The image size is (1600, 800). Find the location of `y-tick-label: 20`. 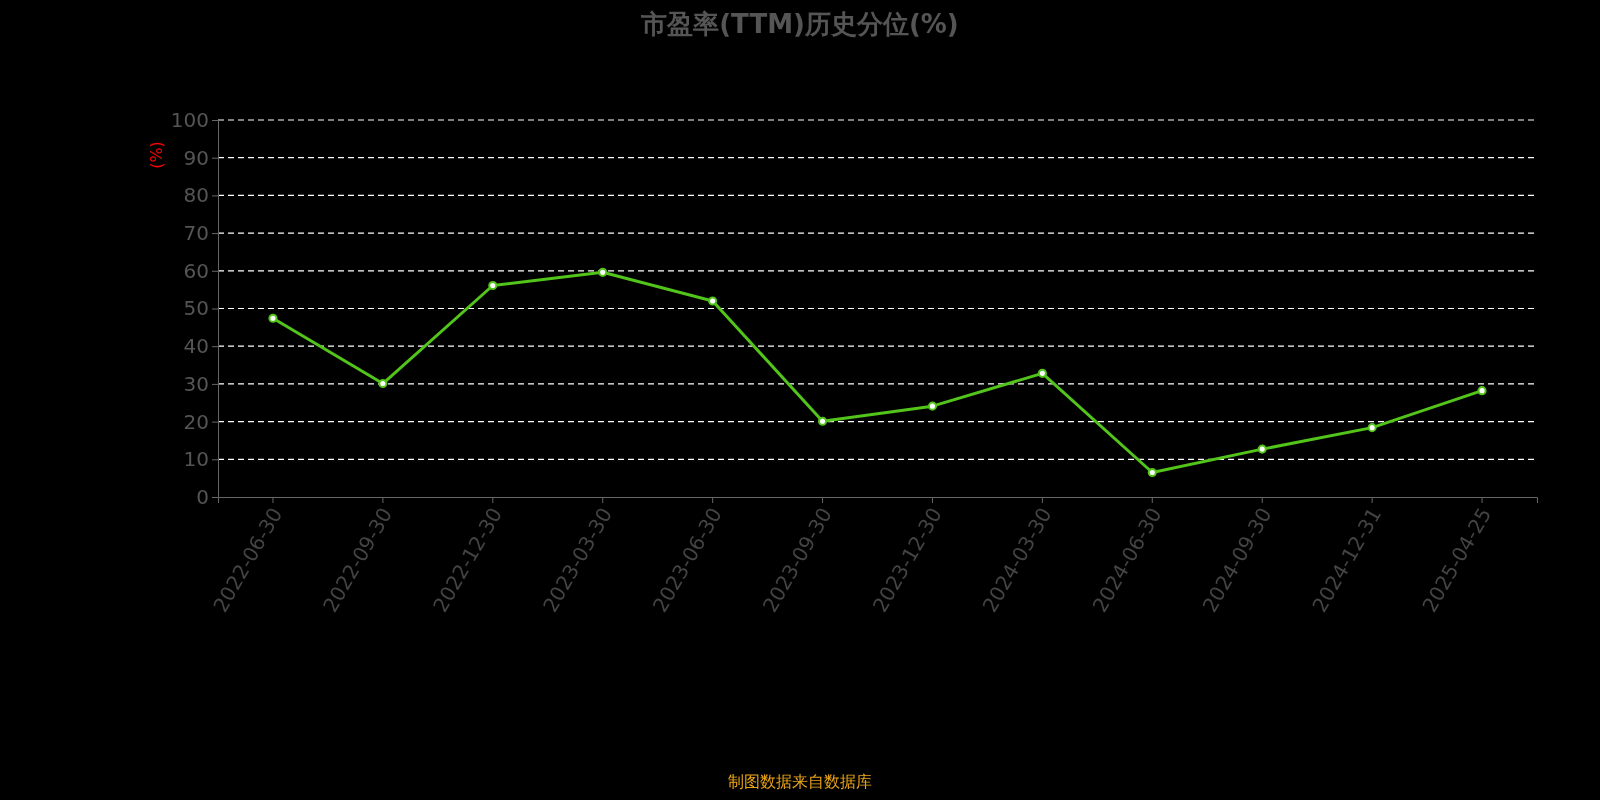

y-tick-label: 20 is located at coordinates (196, 421).